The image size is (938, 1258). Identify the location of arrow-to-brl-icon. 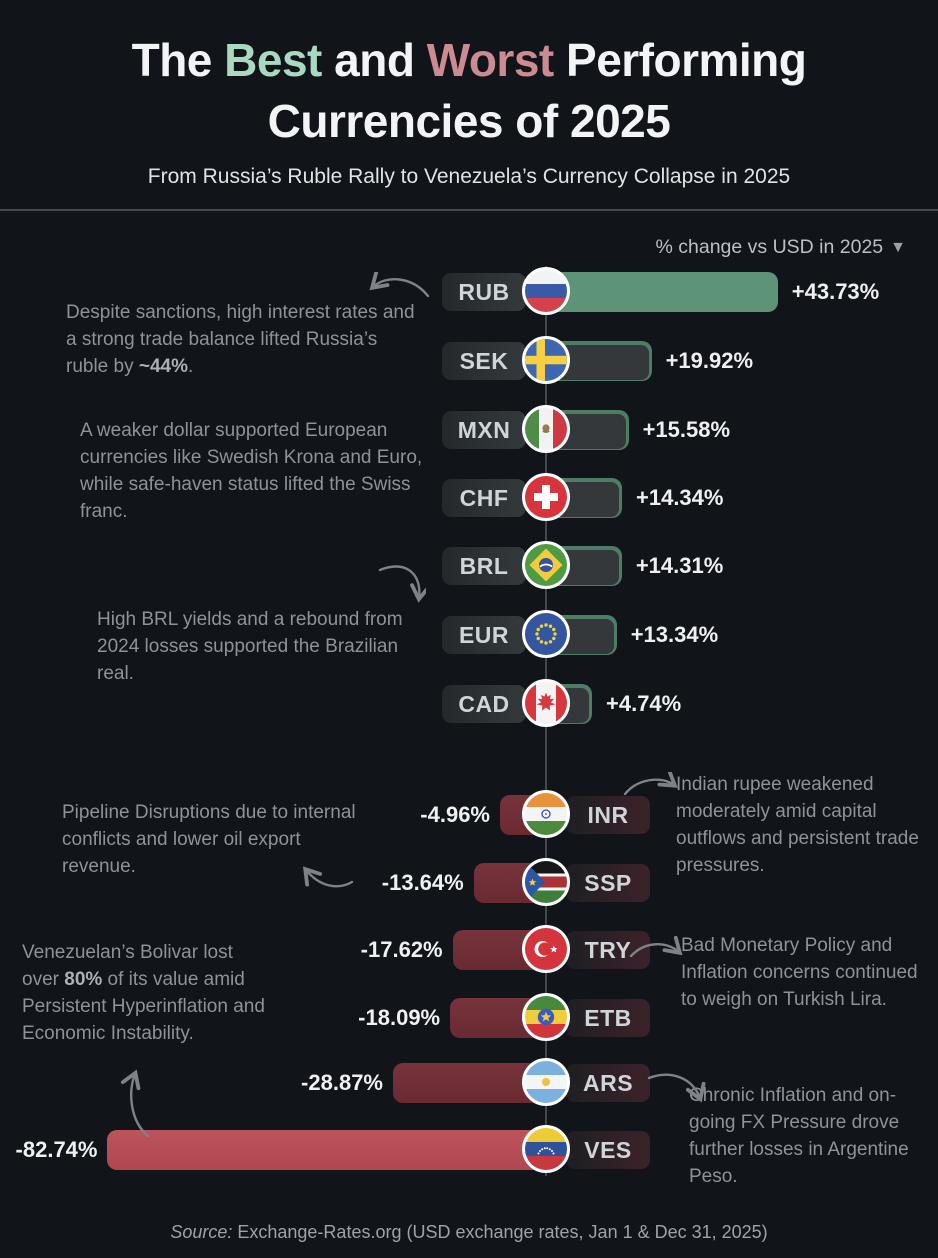
(402, 584).